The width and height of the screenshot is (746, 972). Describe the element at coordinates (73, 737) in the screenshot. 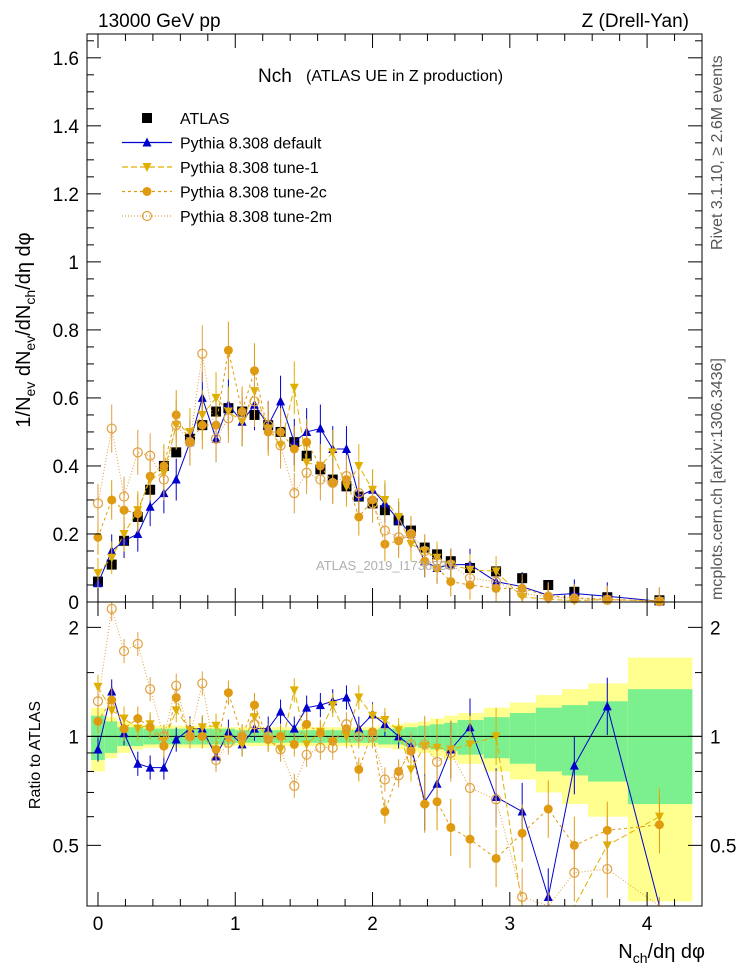

I see `ratio-y-tick-label: 1` at that location.